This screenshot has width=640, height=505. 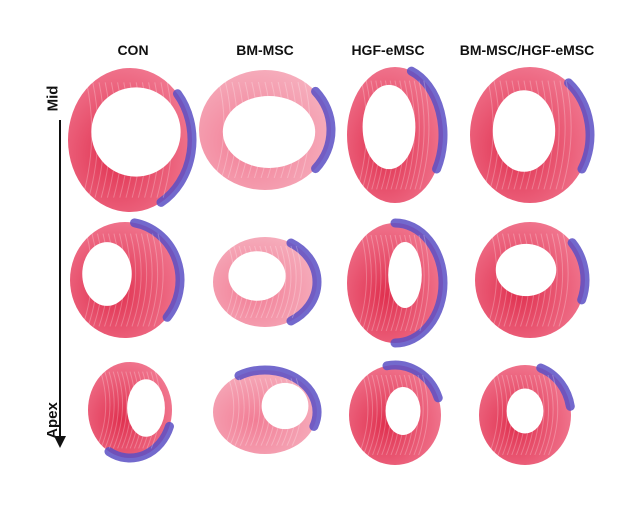 What do you see at coordinates (265, 50) in the screenshot?
I see `column-header-bm-msc: BM-MSC` at bounding box center [265, 50].